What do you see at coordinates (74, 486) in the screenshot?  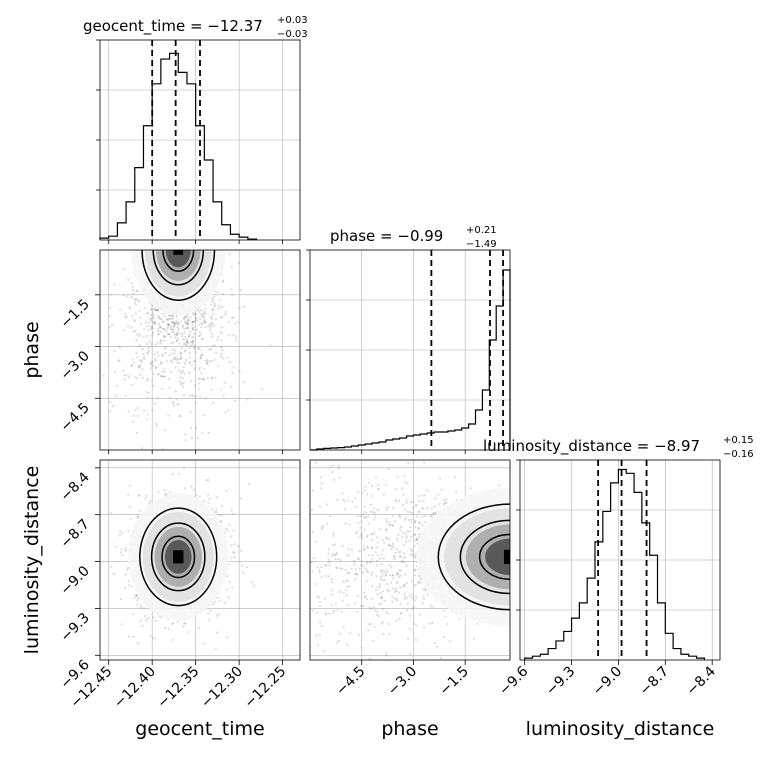 I see `ytick-luminosity_distance-4: −8.4` at bounding box center [74, 486].